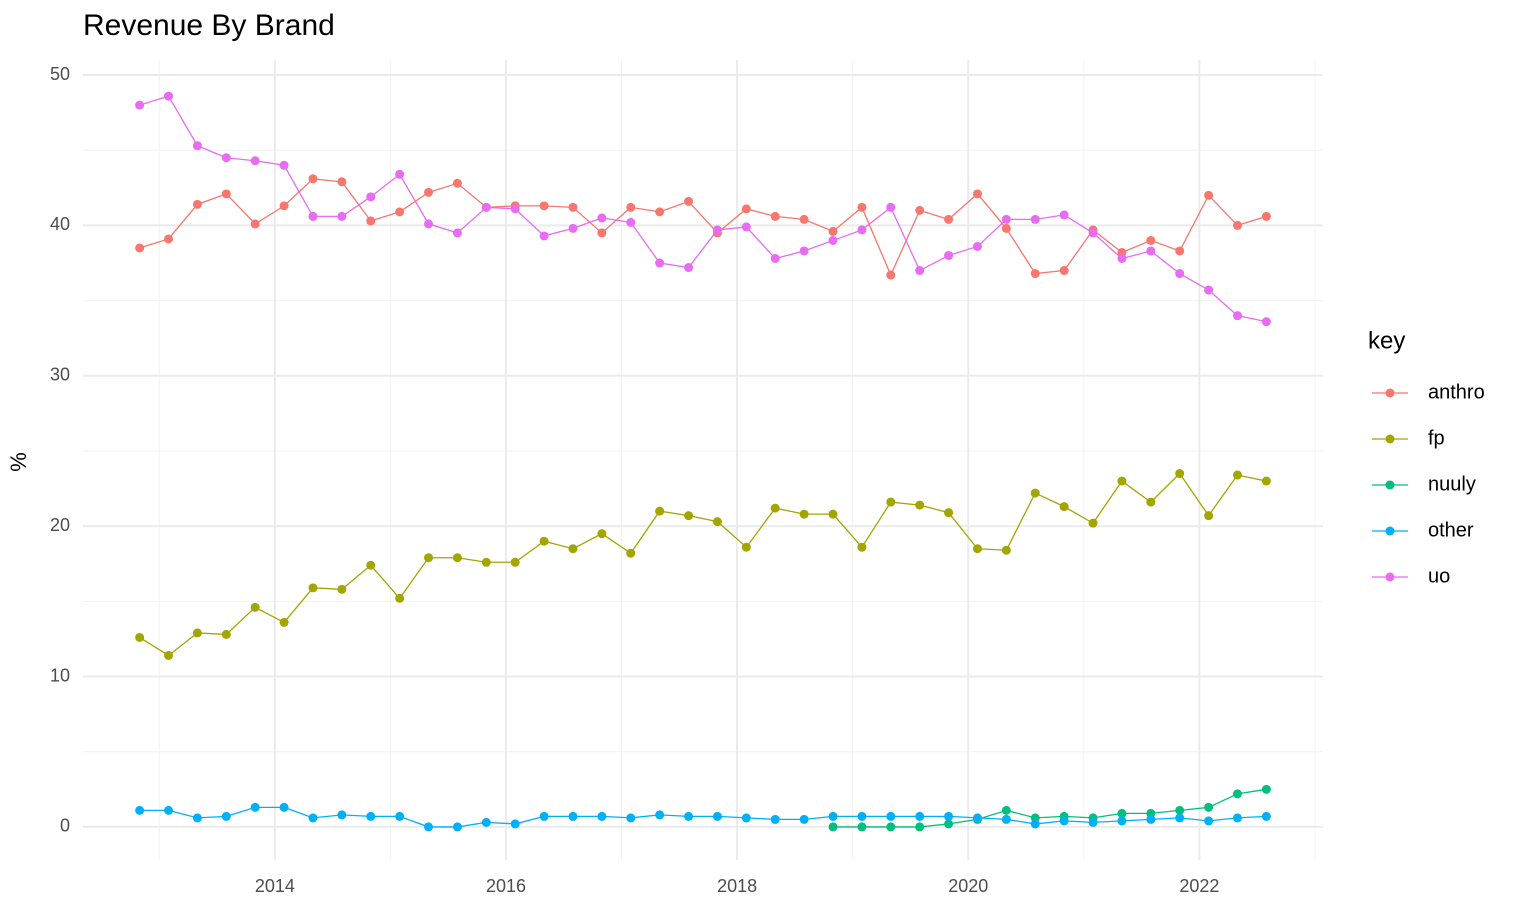  I want to click on x-tick-label: 2016, so click(506, 886).